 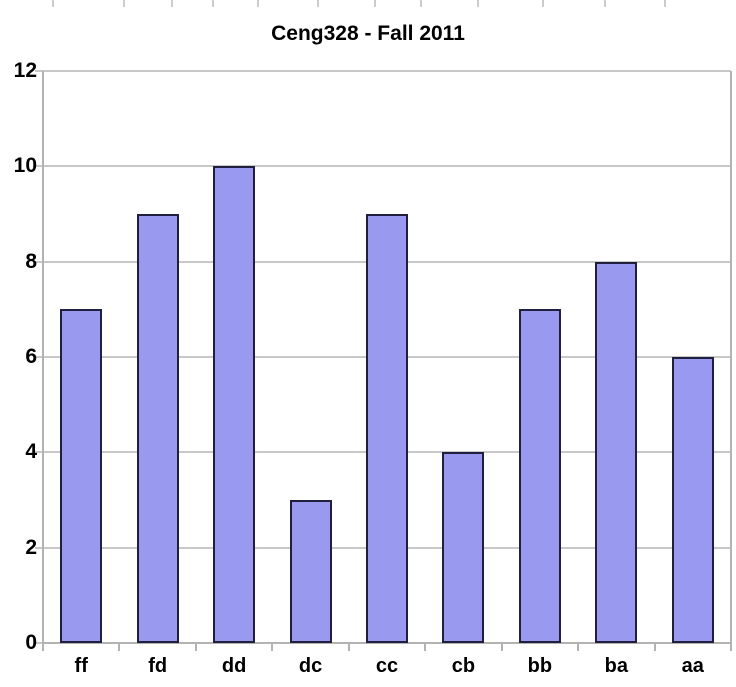 I want to click on bar-cb, so click(x=463, y=547).